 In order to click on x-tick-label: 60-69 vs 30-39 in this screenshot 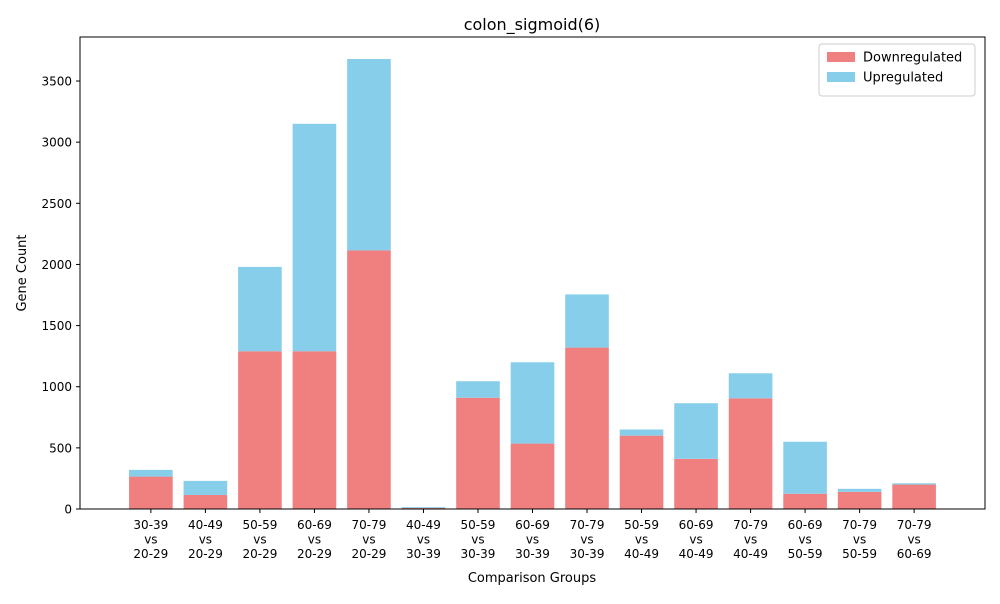, I will do `click(532, 539)`.